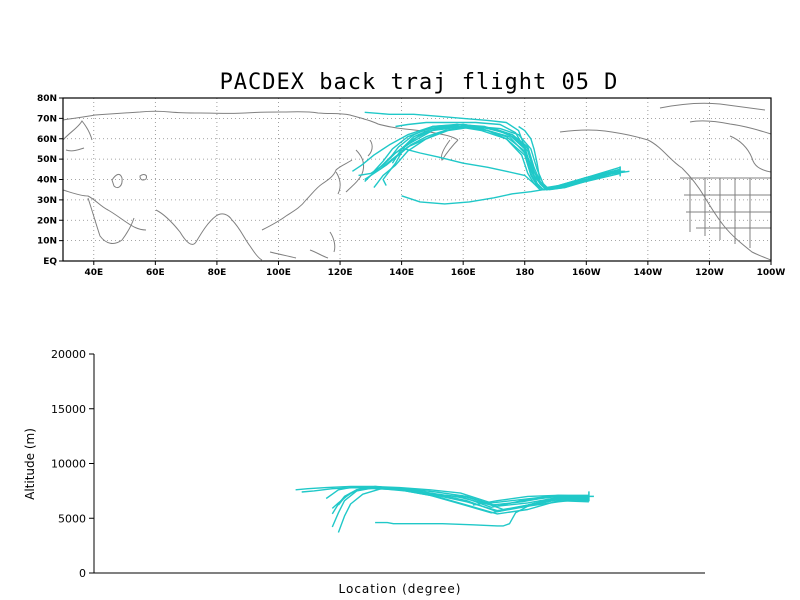 This screenshot has height=600, width=800. Describe the element at coordinates (715, 118) in the screenshot. I see `coast-canada-arctic` at that location.